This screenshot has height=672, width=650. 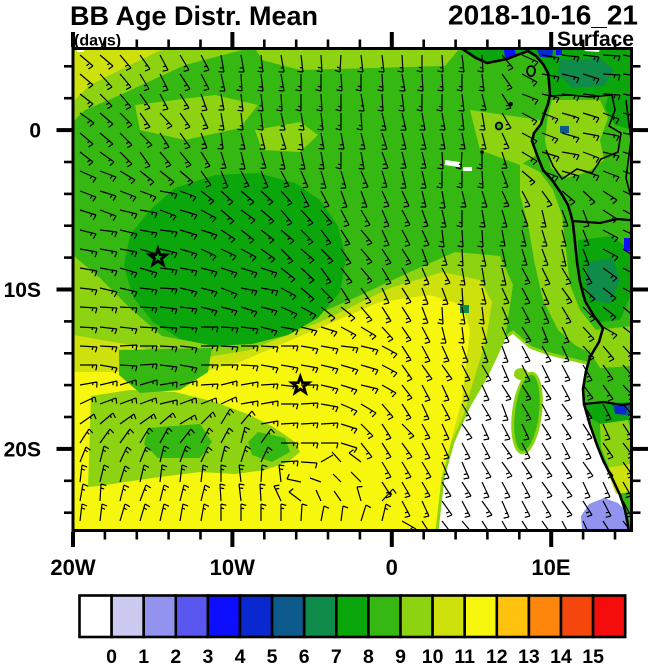 I want to click on svg-text: 14, so click(x=561, y=656).